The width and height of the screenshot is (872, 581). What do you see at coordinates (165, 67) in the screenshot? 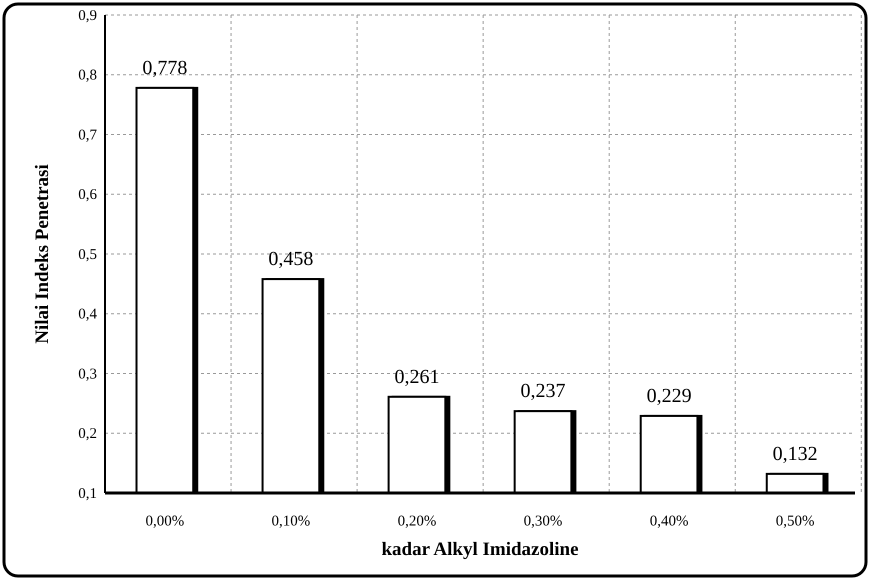
I see `data-label: 0,778` at bounding box center [165, 67].